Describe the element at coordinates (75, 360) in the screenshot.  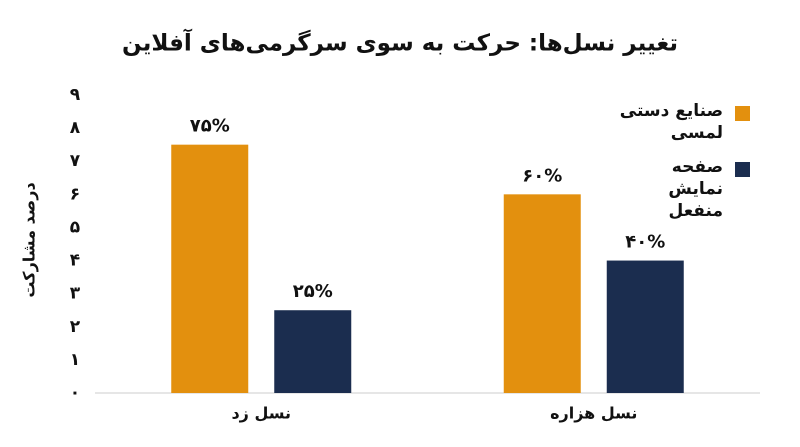
I see `y-tick-label: ۱` at that location.